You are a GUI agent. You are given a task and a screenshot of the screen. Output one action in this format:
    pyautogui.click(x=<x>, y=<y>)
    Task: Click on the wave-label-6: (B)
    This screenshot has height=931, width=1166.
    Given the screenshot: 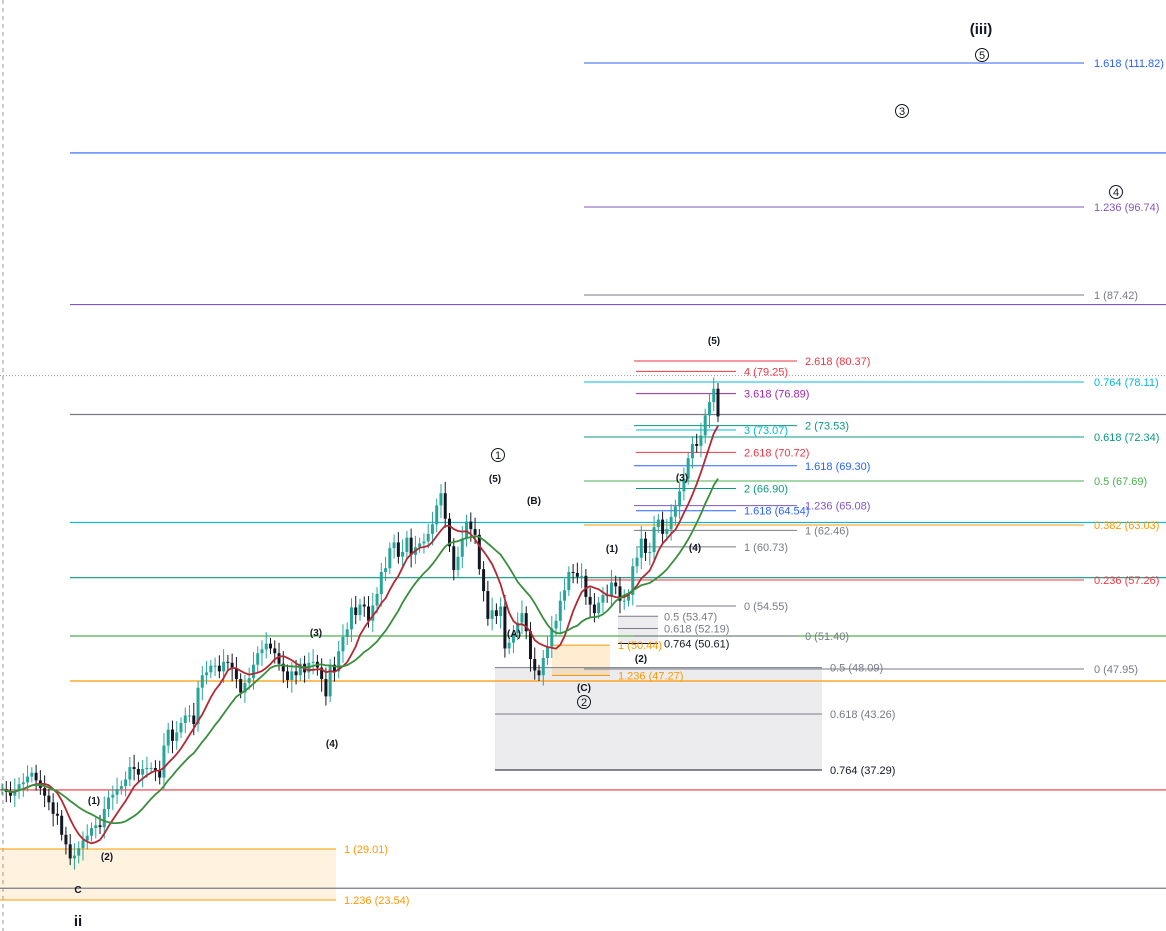 What is the action you would take?
    pyautogui.click(x=534, y=501)
    